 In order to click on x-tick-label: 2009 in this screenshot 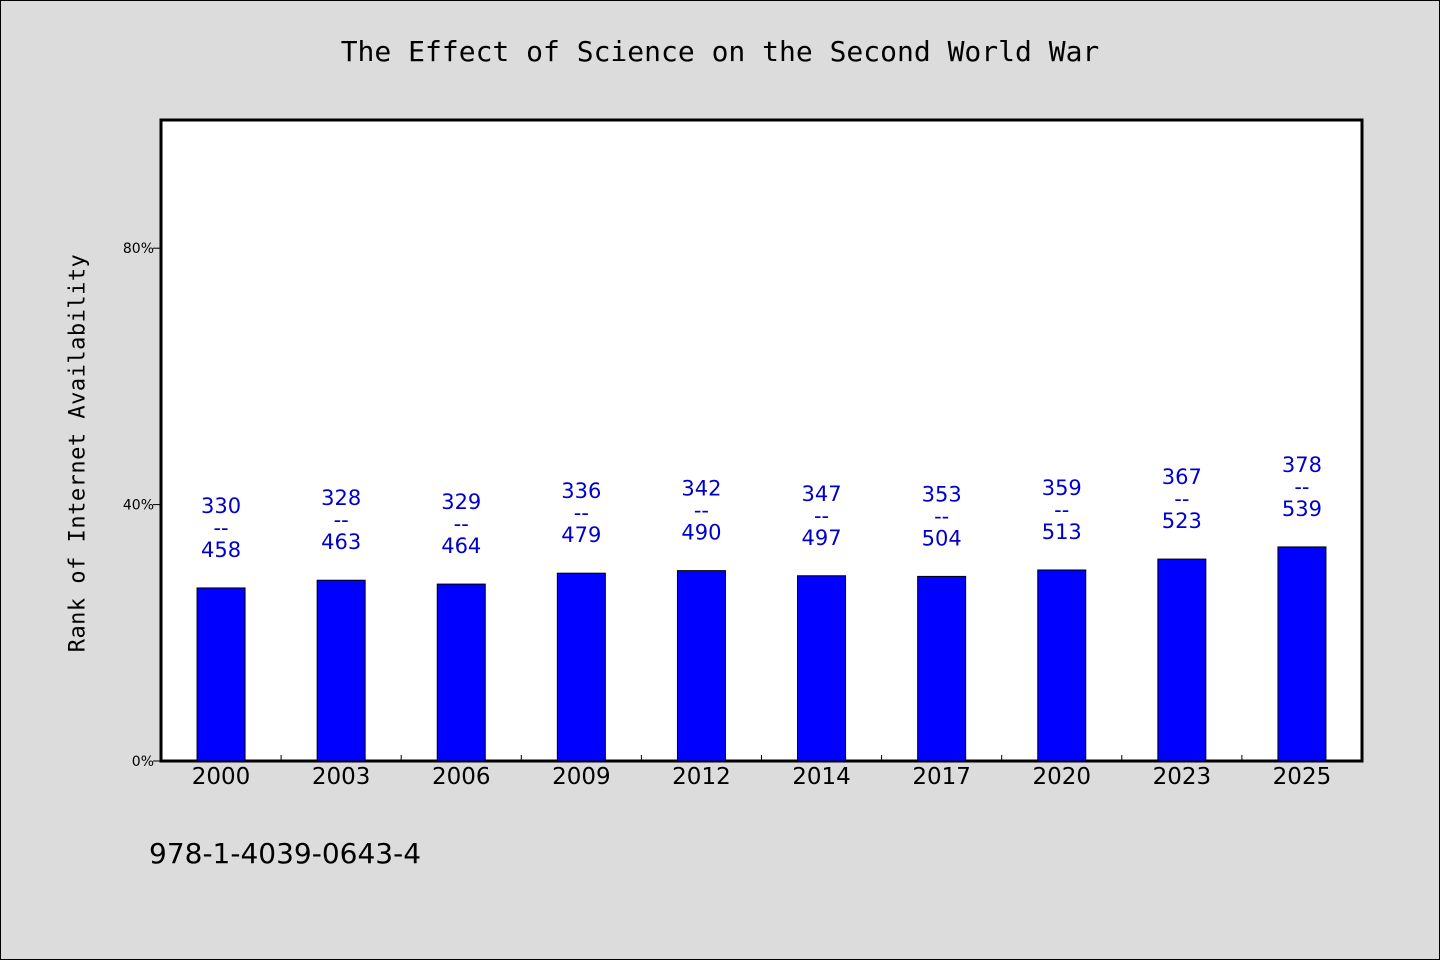, I will do `click(581, 777)`.